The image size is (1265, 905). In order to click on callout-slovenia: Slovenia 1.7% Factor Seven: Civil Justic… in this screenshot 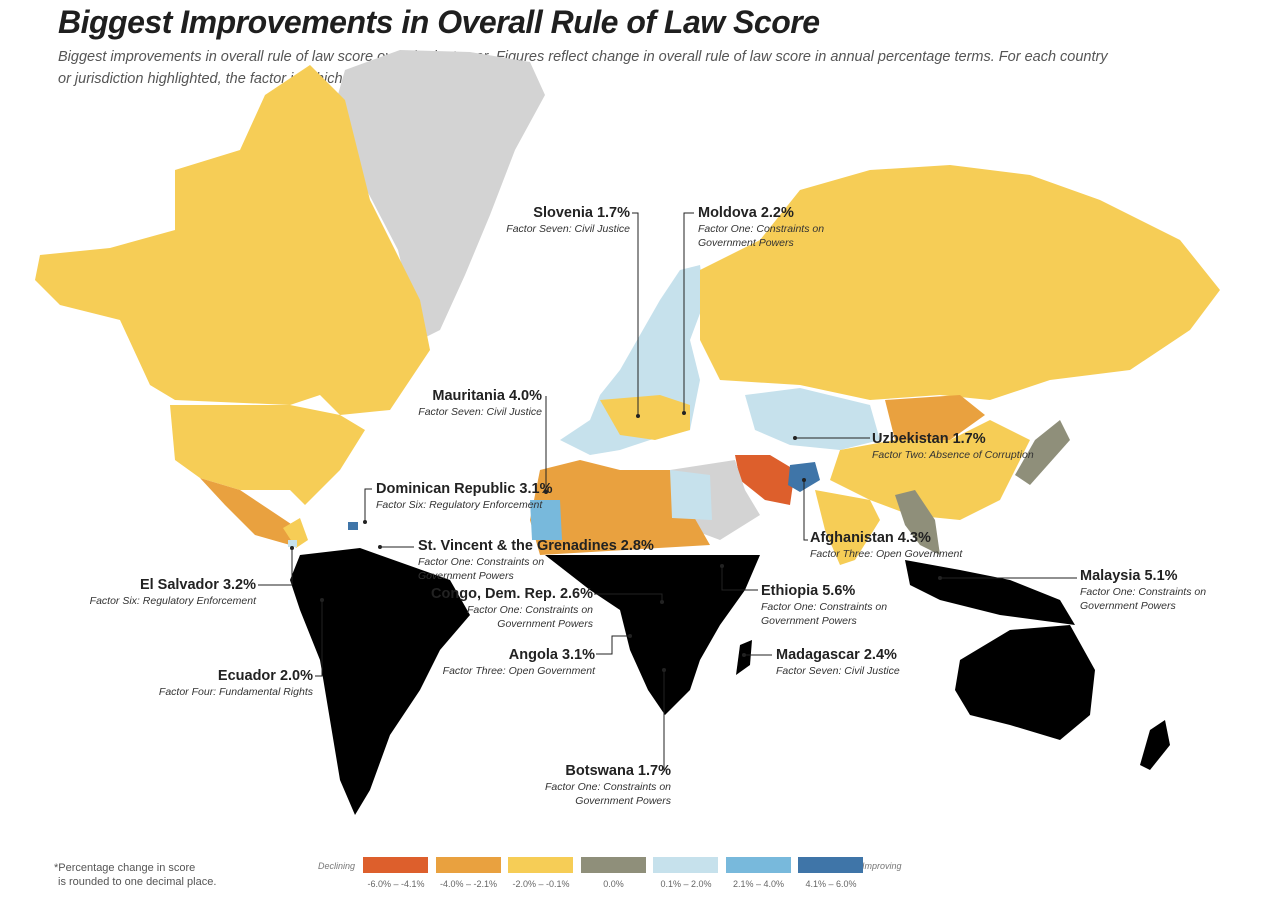, I will do `click(568, 220)`.